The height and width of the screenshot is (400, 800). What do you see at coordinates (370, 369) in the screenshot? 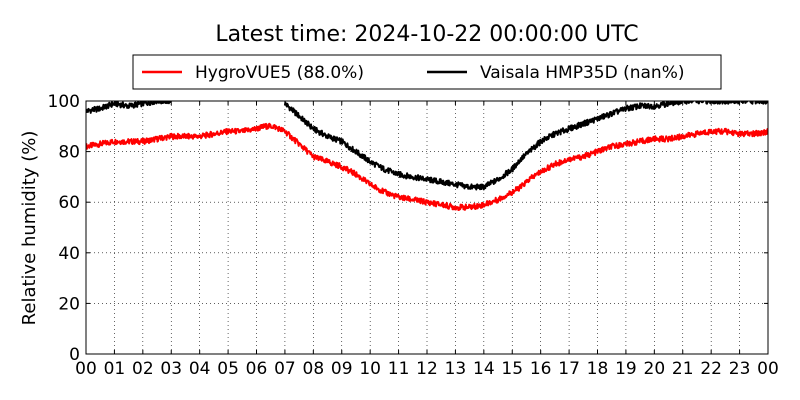
I see `x-tick-label: 10` at bounding box center [370, 369].